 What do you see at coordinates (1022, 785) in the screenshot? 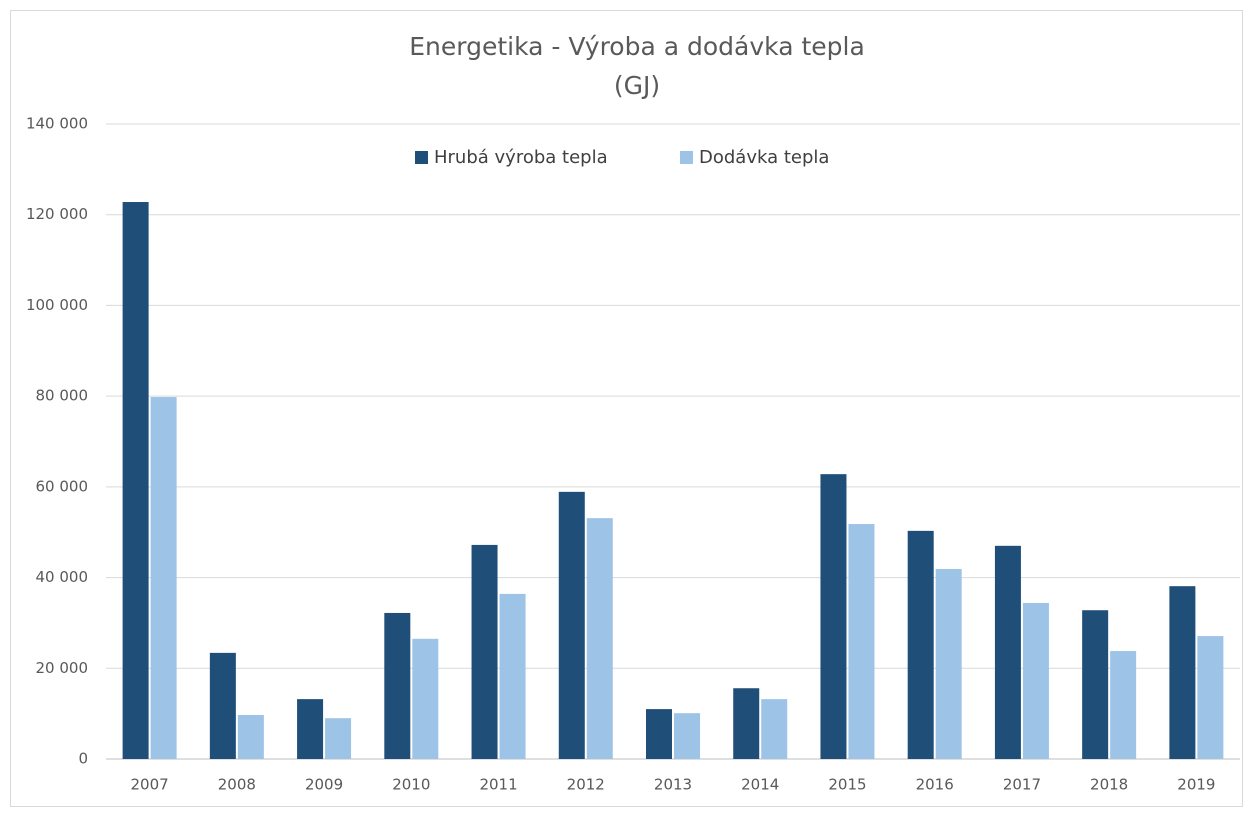
I see `x-tick-label: 2017` at bounding box center [1022, 785].